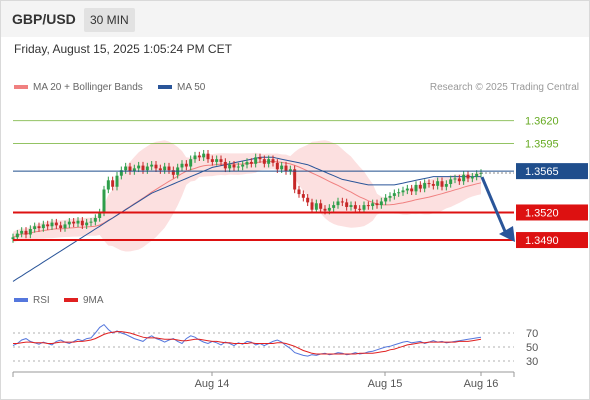  I want to click on rsi-level-label: 50, so click(532, 348).